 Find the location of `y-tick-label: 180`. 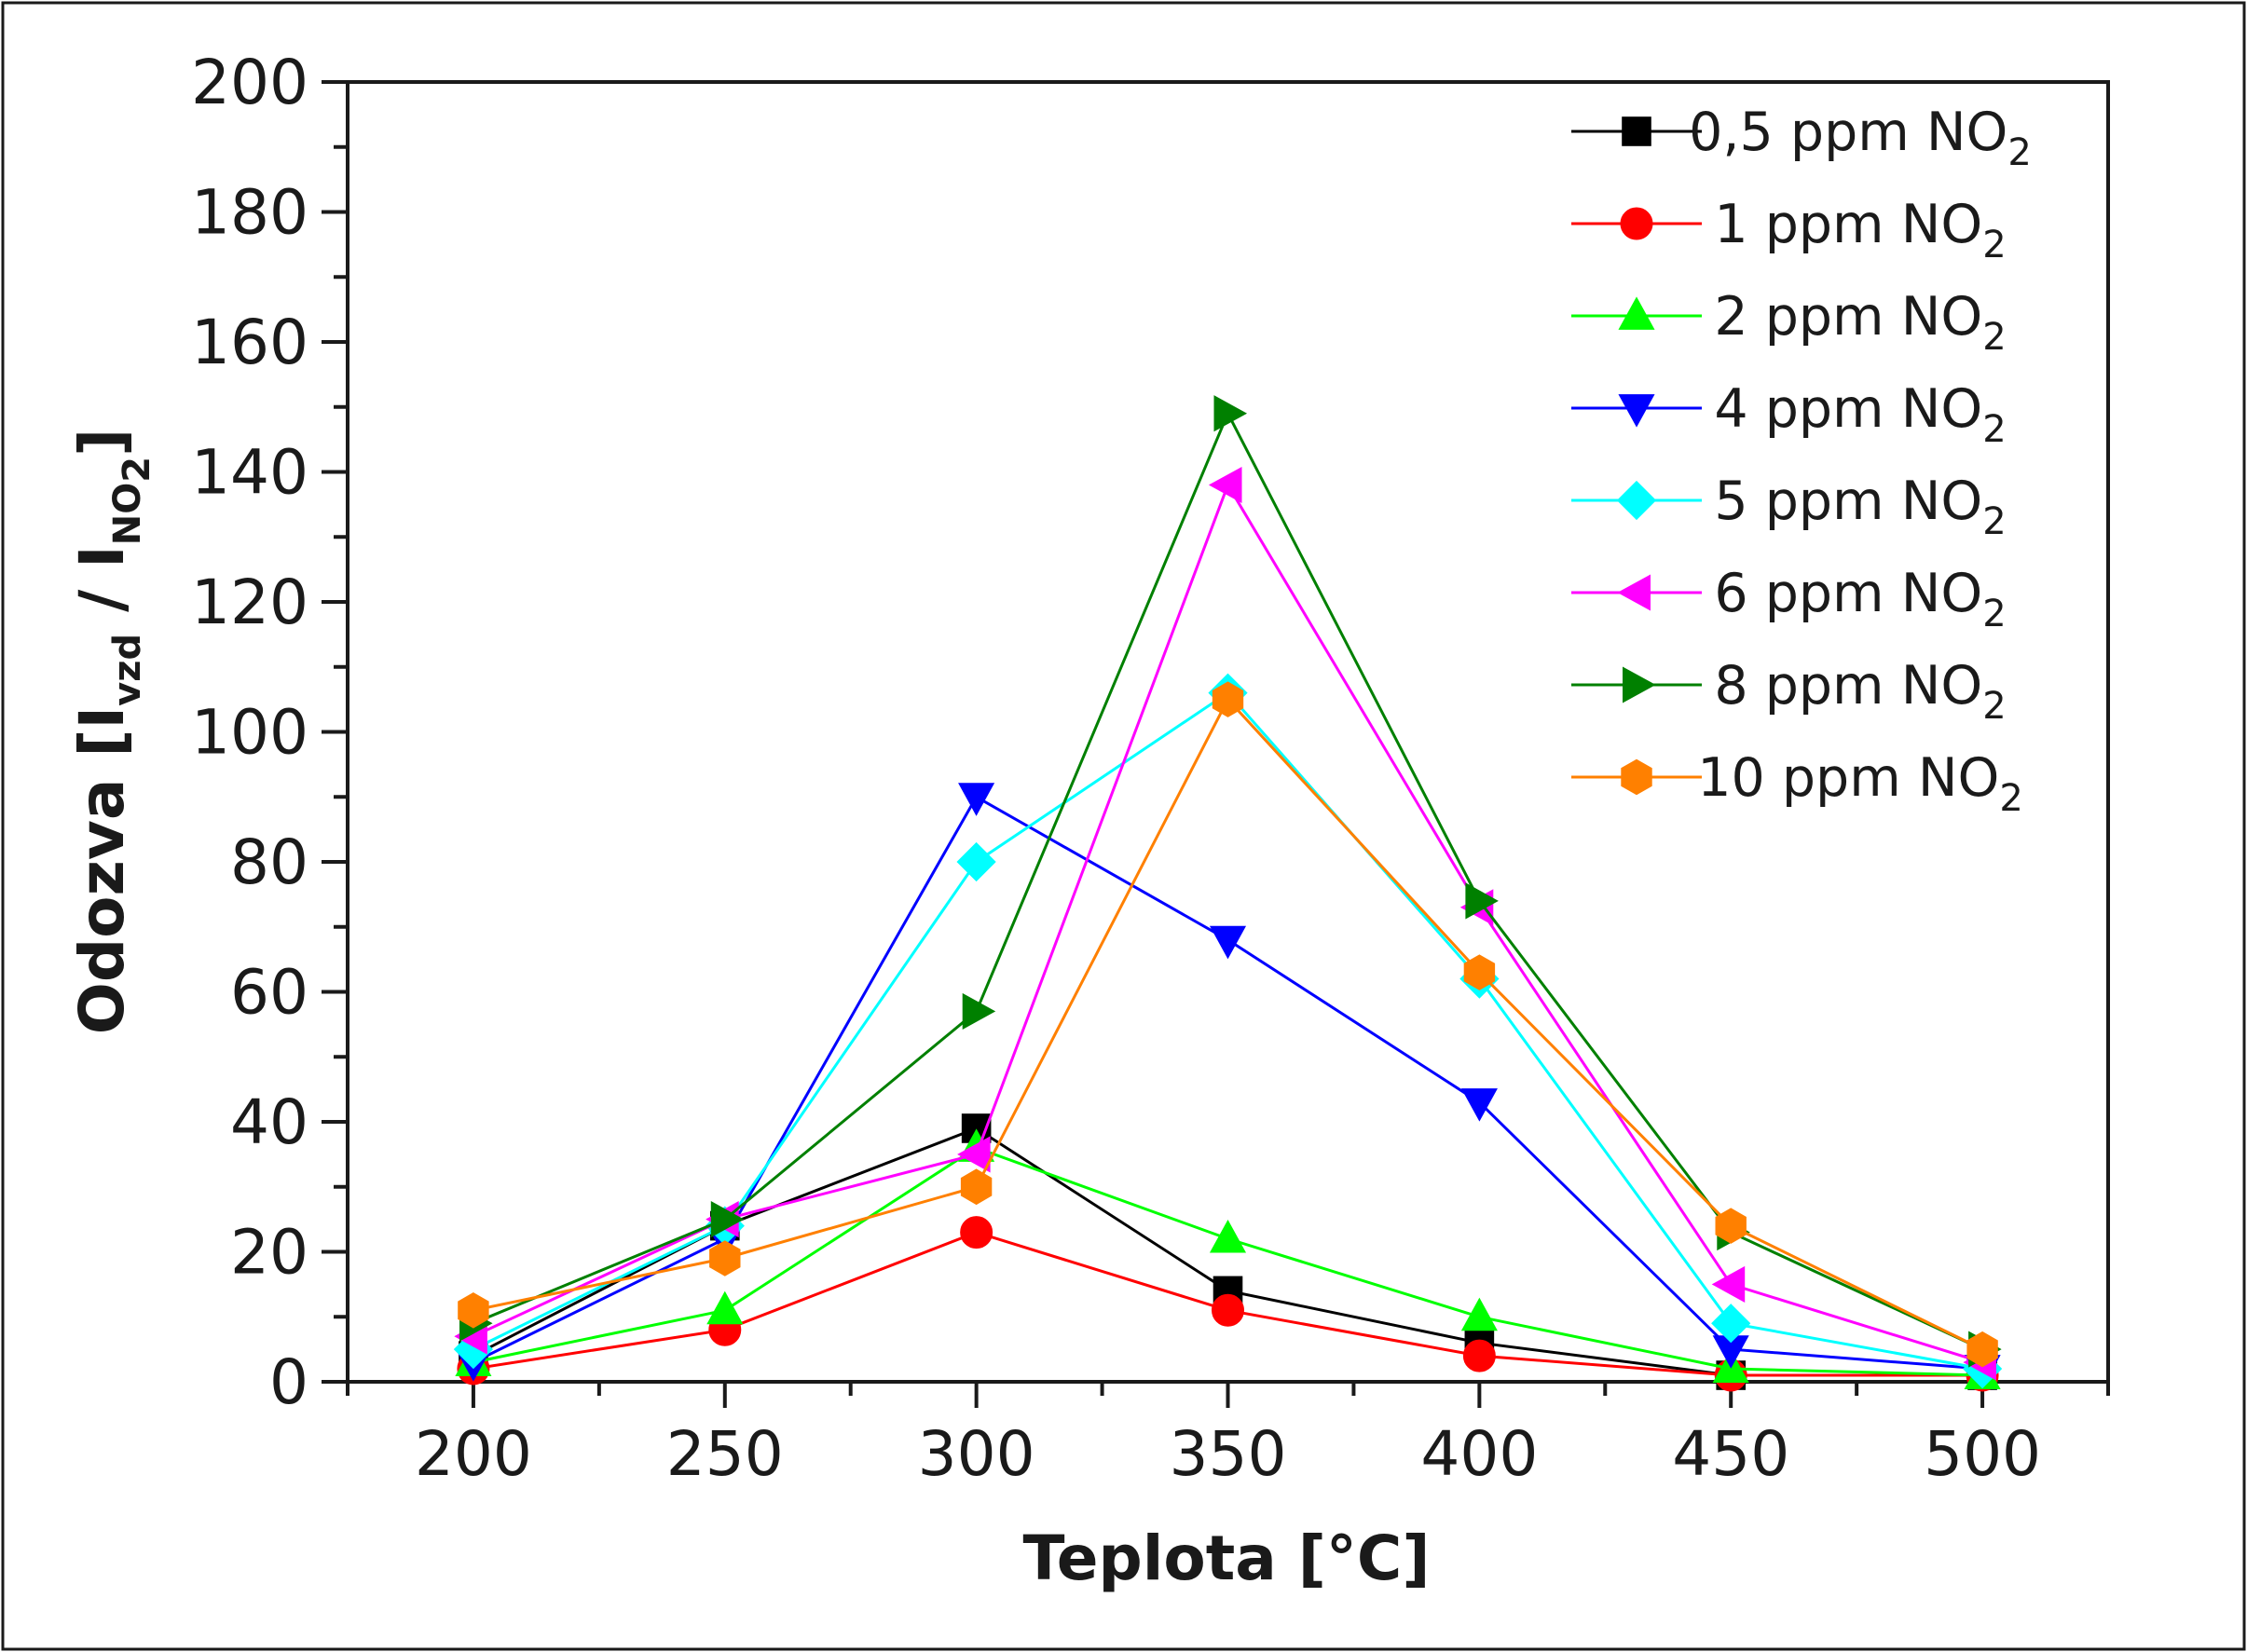

y-tick-label: 180 is located at coordinates (249, 213).